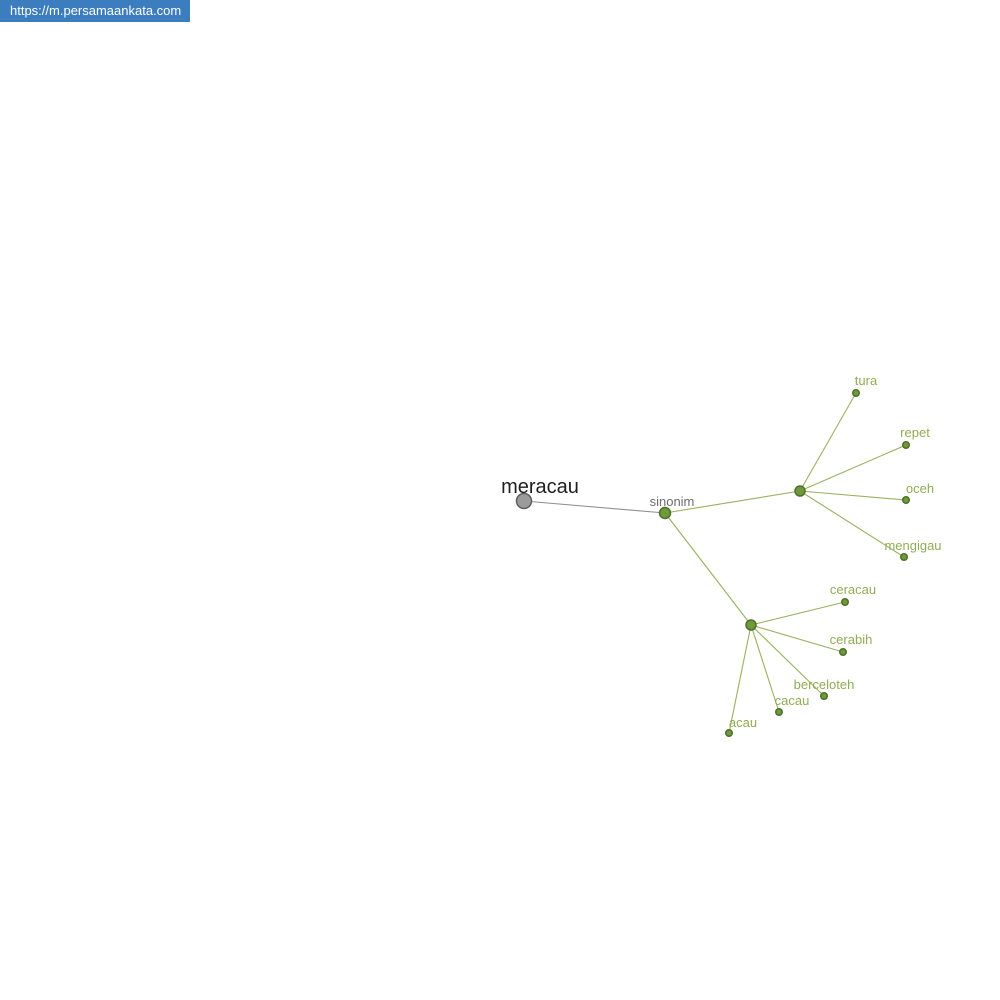  Describe the element at coordinates (920, 488) in the screenshot. I see `graph-label-oceh: oceh` at that location.